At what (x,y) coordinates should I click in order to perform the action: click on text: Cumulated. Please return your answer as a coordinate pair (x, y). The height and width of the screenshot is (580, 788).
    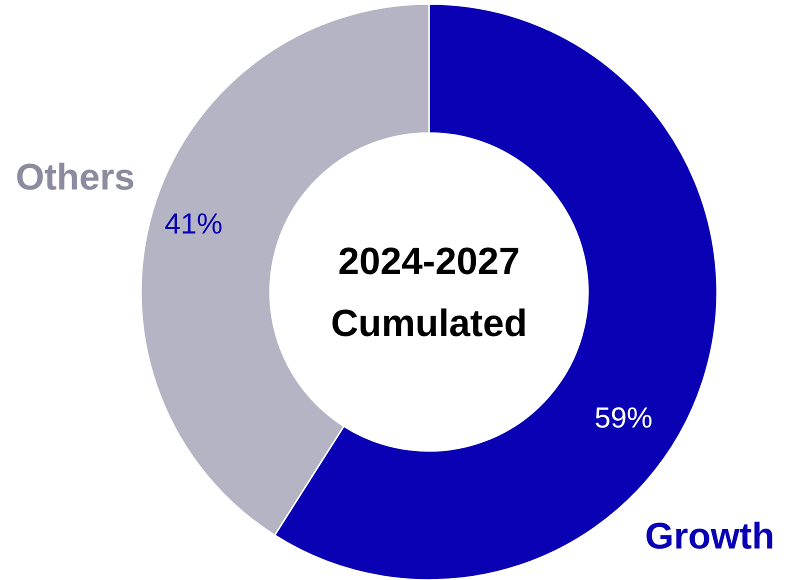
    Looking at the image, I should click on (429, 324).